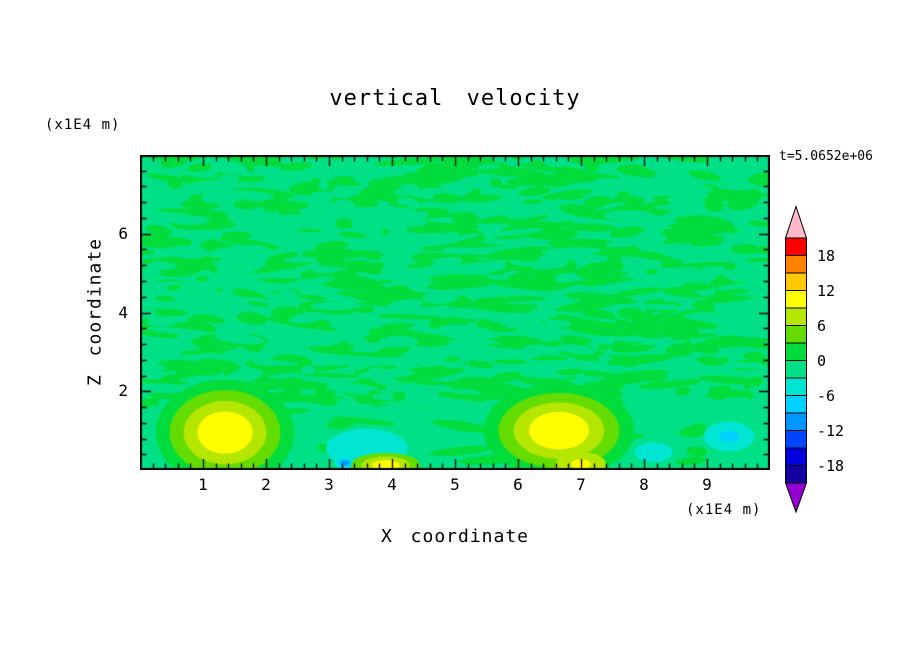 The height and width of the screenshot is (654, 904). What do you see at coordinates (203, 484) in the screenshot?
I see `x-tick-label: 1` at bounding box center [203, 484].